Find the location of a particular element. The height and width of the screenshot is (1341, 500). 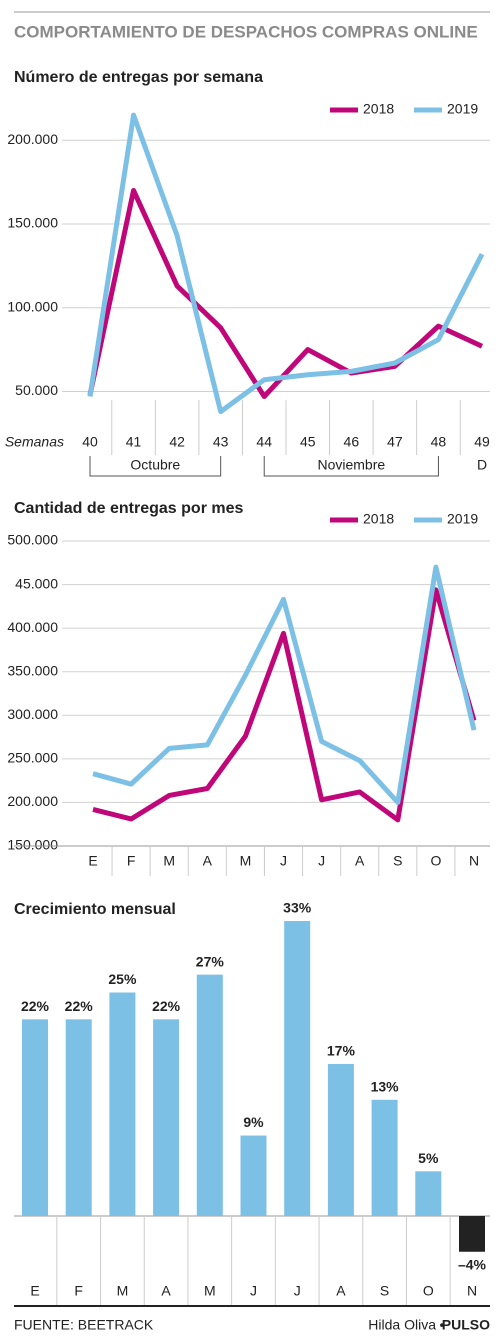

x-tick-label: 42 is located at coordinates (177, 442).